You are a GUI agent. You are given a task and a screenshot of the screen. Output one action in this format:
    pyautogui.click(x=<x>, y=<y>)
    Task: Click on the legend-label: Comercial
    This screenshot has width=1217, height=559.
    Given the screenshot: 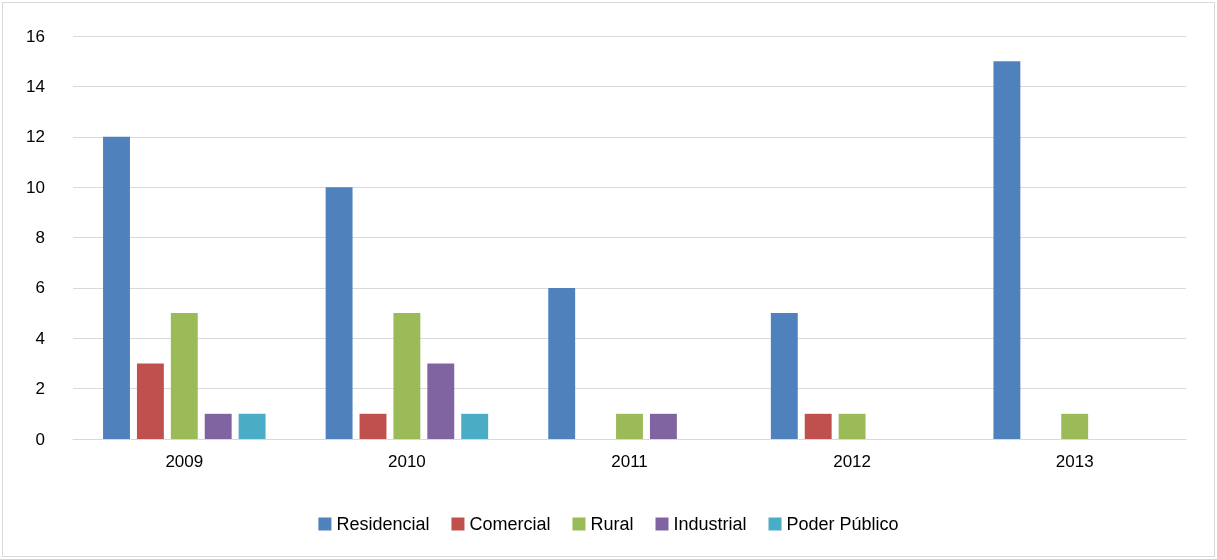 What is the action you would take?
    pyautogui.click(x=510, y=524)
    